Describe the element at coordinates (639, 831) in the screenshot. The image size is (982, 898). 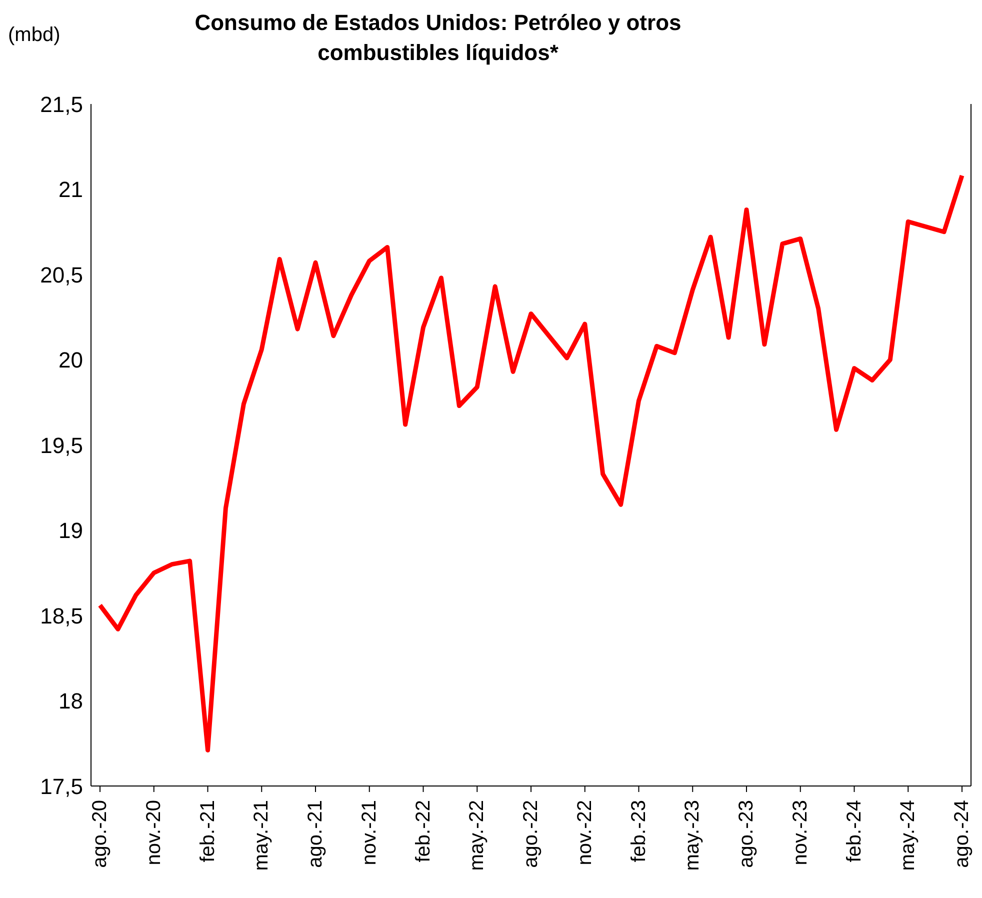
I see `x-tick-label: feb.-23` at that location.